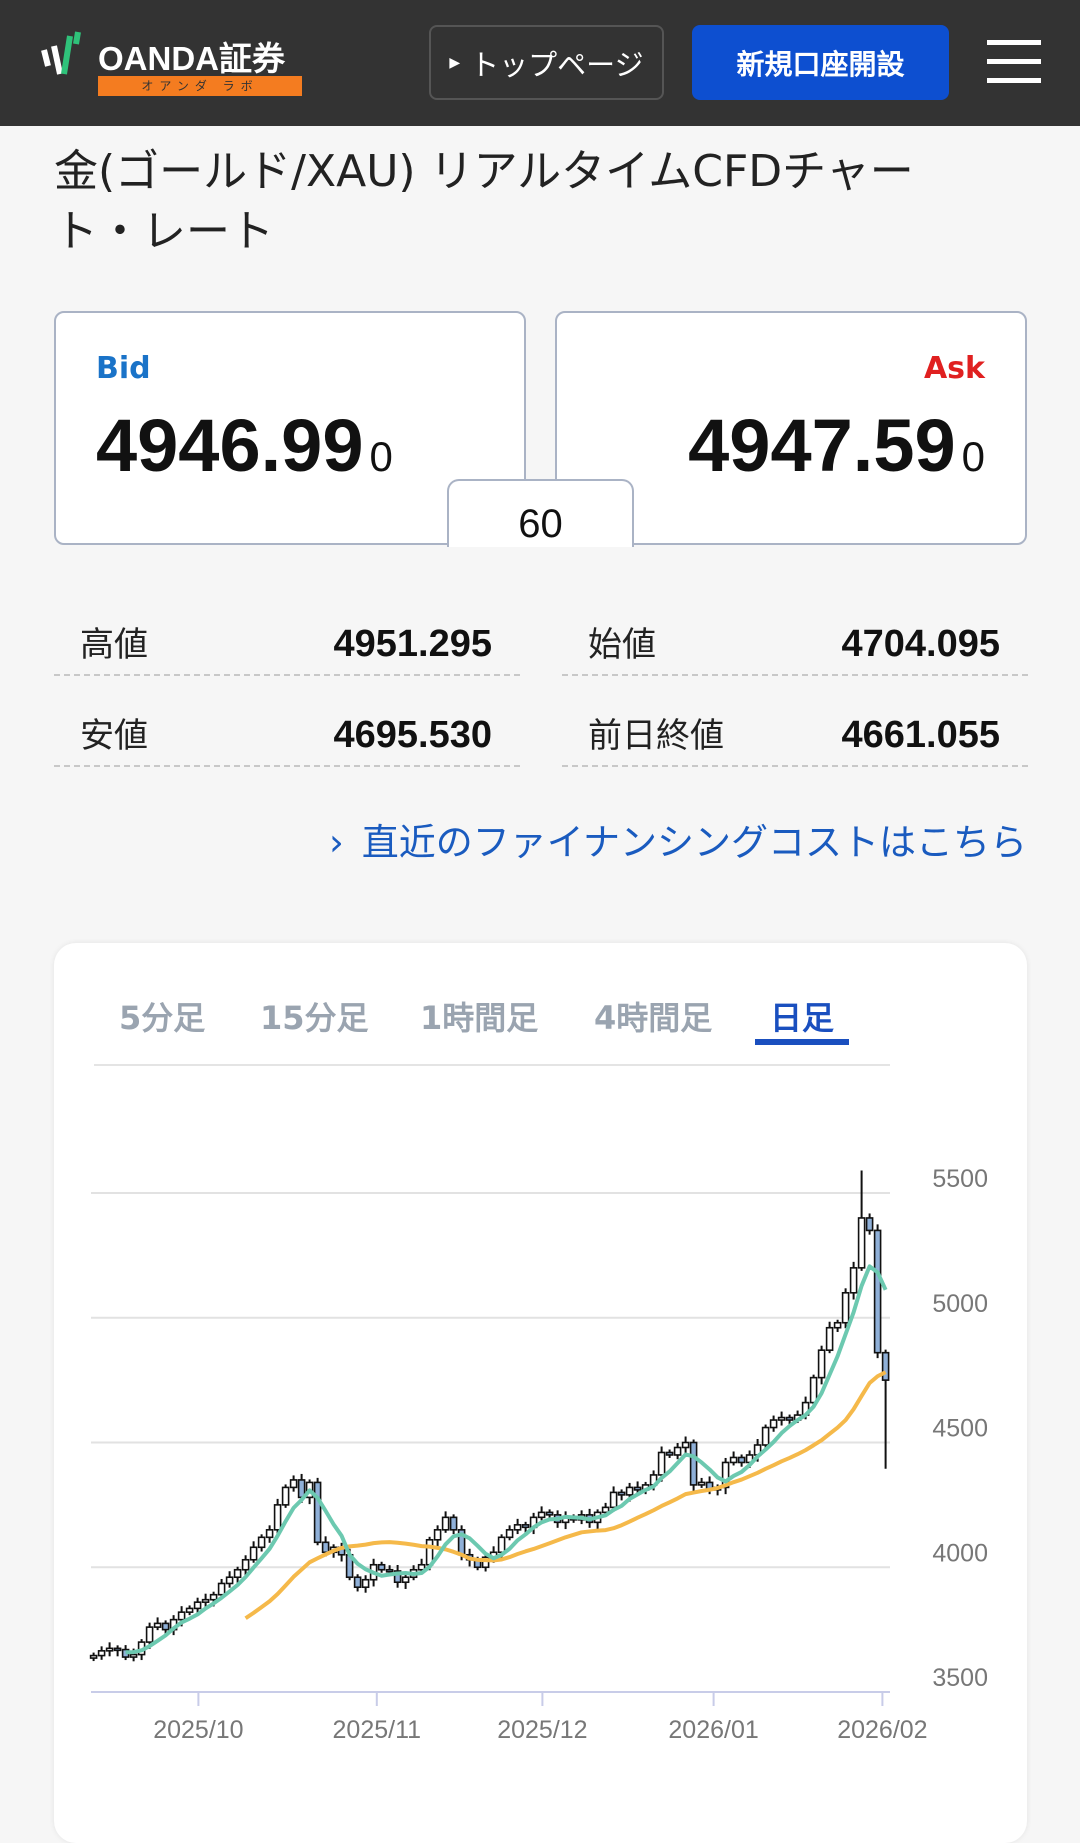 Image resolution: width=1080 pixels, height=1843 pixels. I want to click on active-tab-indicator, so click(802, 1042).